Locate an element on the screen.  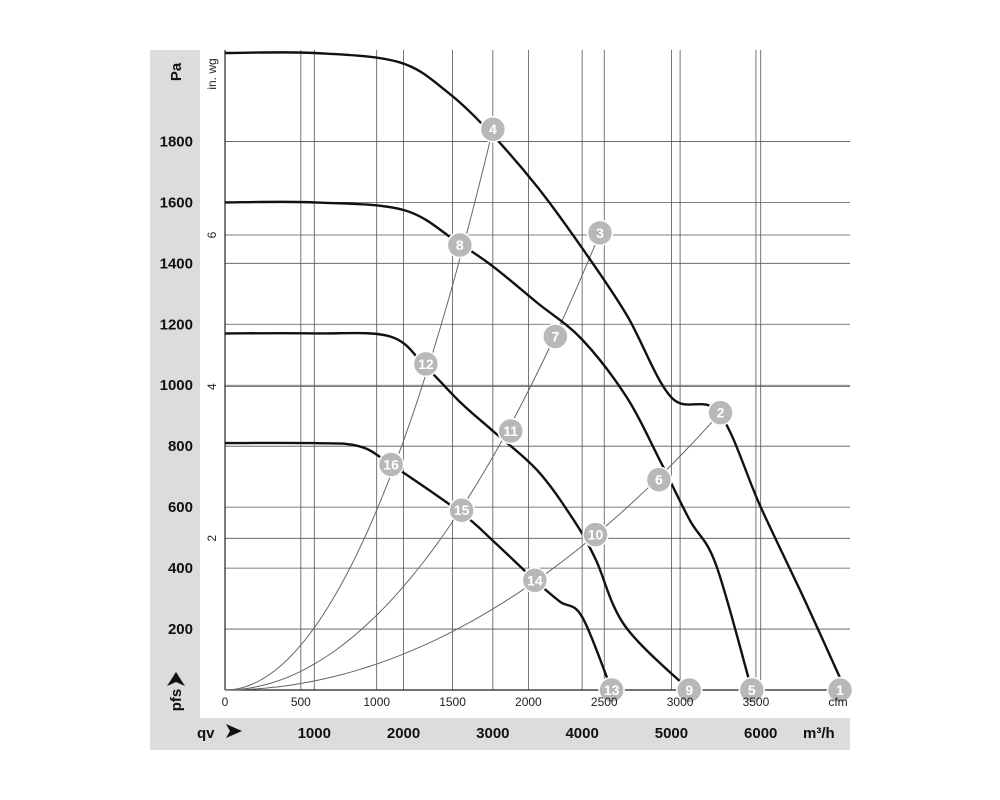
operating-point-12: 12 is located at coordinates (426, 364).